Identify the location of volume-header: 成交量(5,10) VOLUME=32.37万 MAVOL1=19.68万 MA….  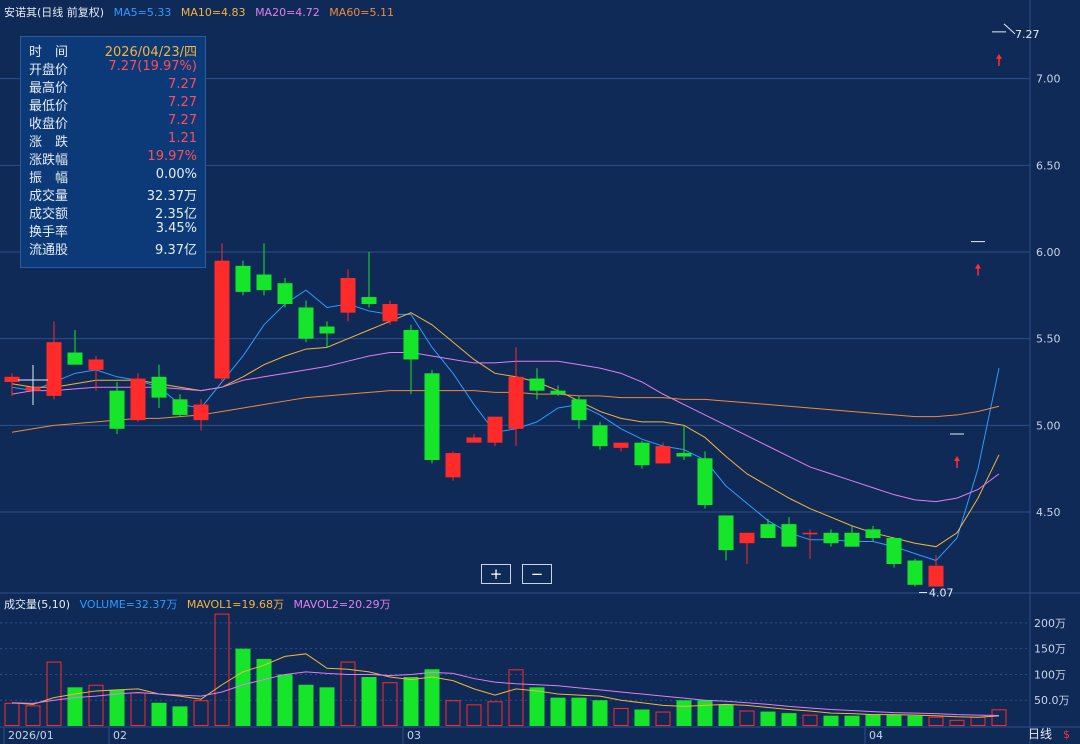
(200, 604).